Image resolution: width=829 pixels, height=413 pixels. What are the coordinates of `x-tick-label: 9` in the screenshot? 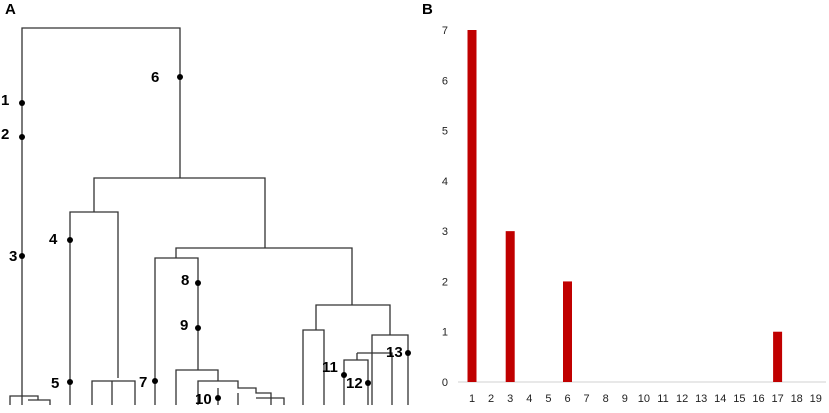 It's located at (625, 399).